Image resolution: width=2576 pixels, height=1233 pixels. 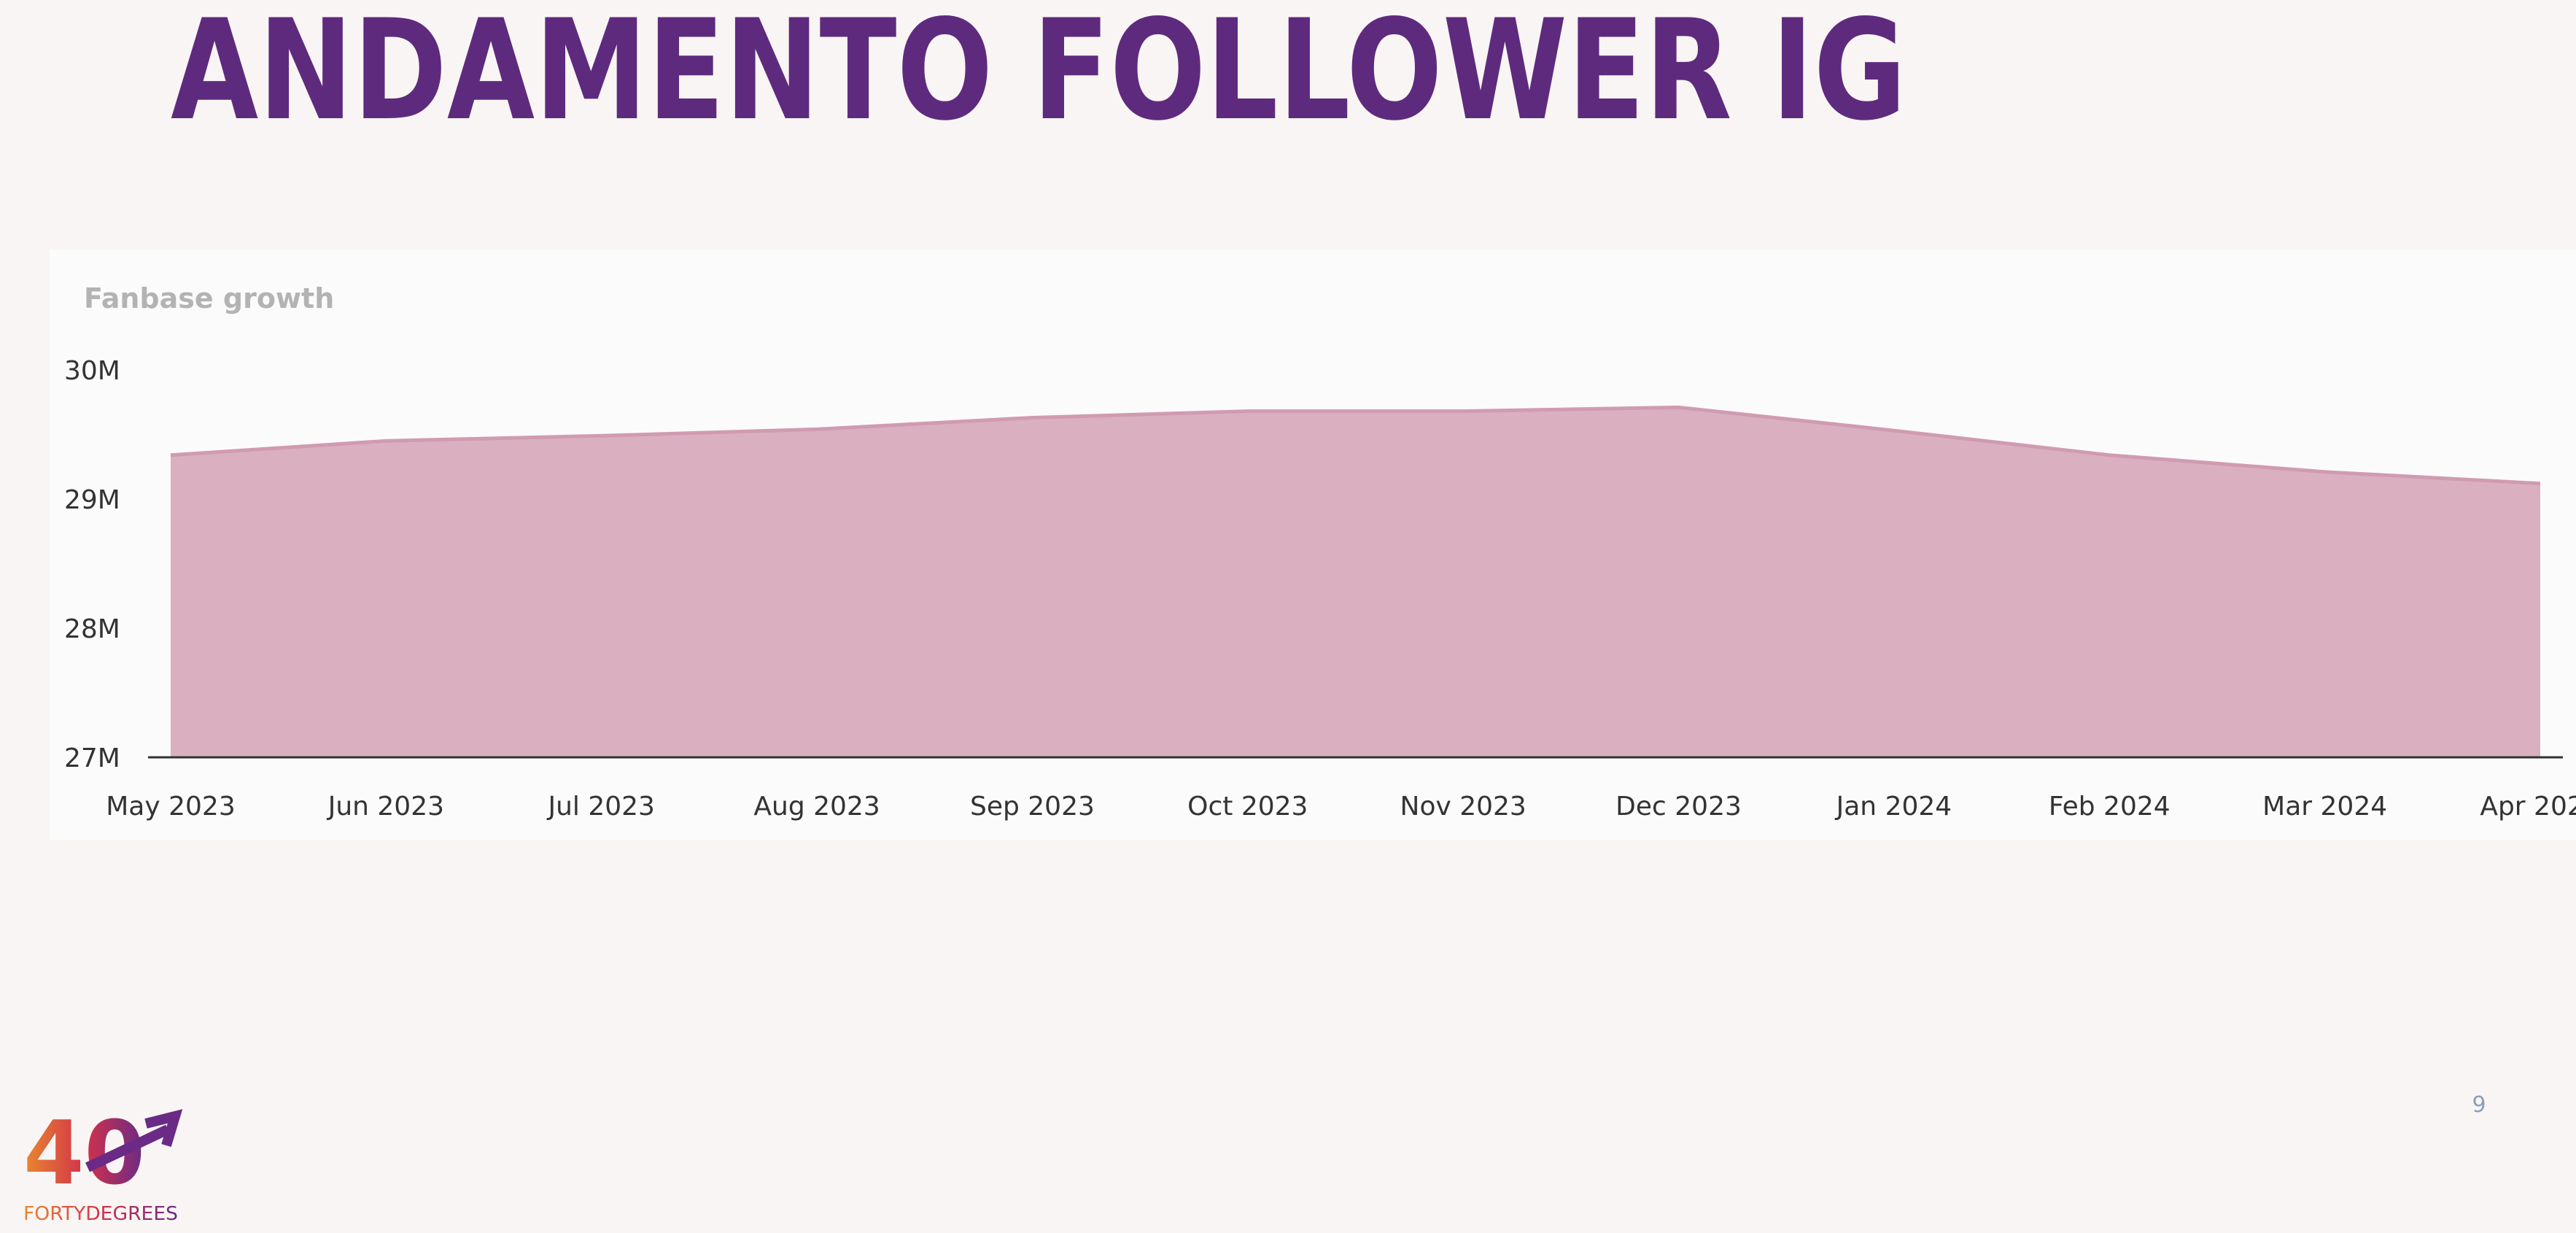 What do you see at coordinates (2479, 1105) in the screenshot?
I see `page-number: 9` at bounding box center [2479, 1105].